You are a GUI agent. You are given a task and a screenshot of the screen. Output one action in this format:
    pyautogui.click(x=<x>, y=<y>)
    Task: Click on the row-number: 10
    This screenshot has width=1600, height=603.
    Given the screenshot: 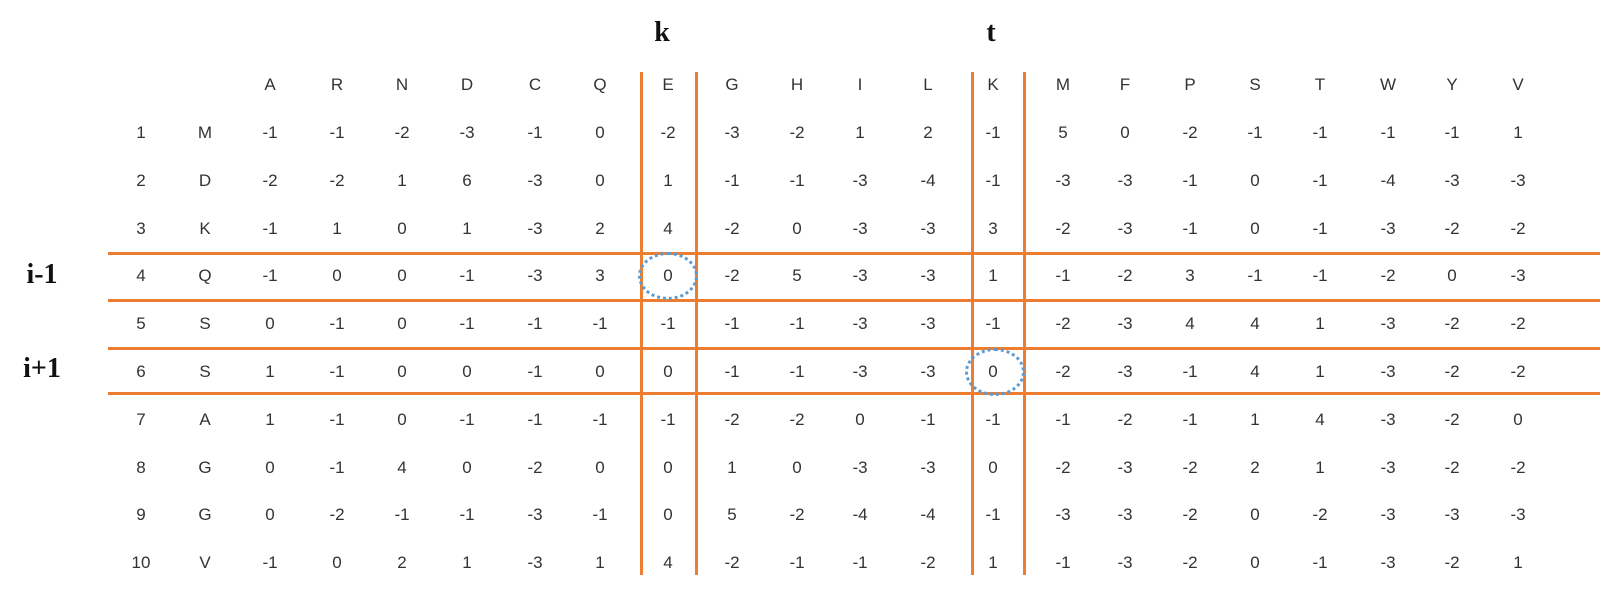 What is the action you would take?
    pyautogui.click(x=141, y=563)
    